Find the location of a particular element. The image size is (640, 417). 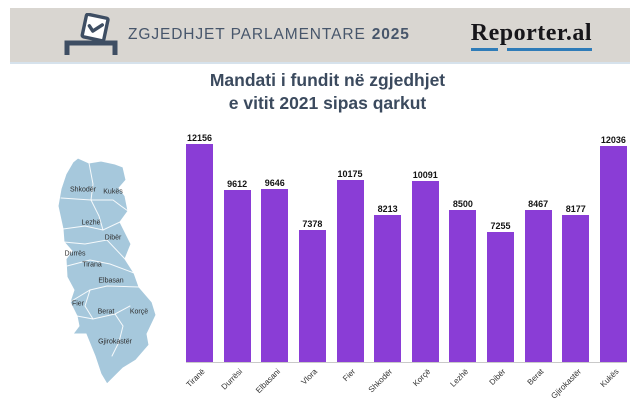

bar-column: 8213 is located at coordinates (388, 283).